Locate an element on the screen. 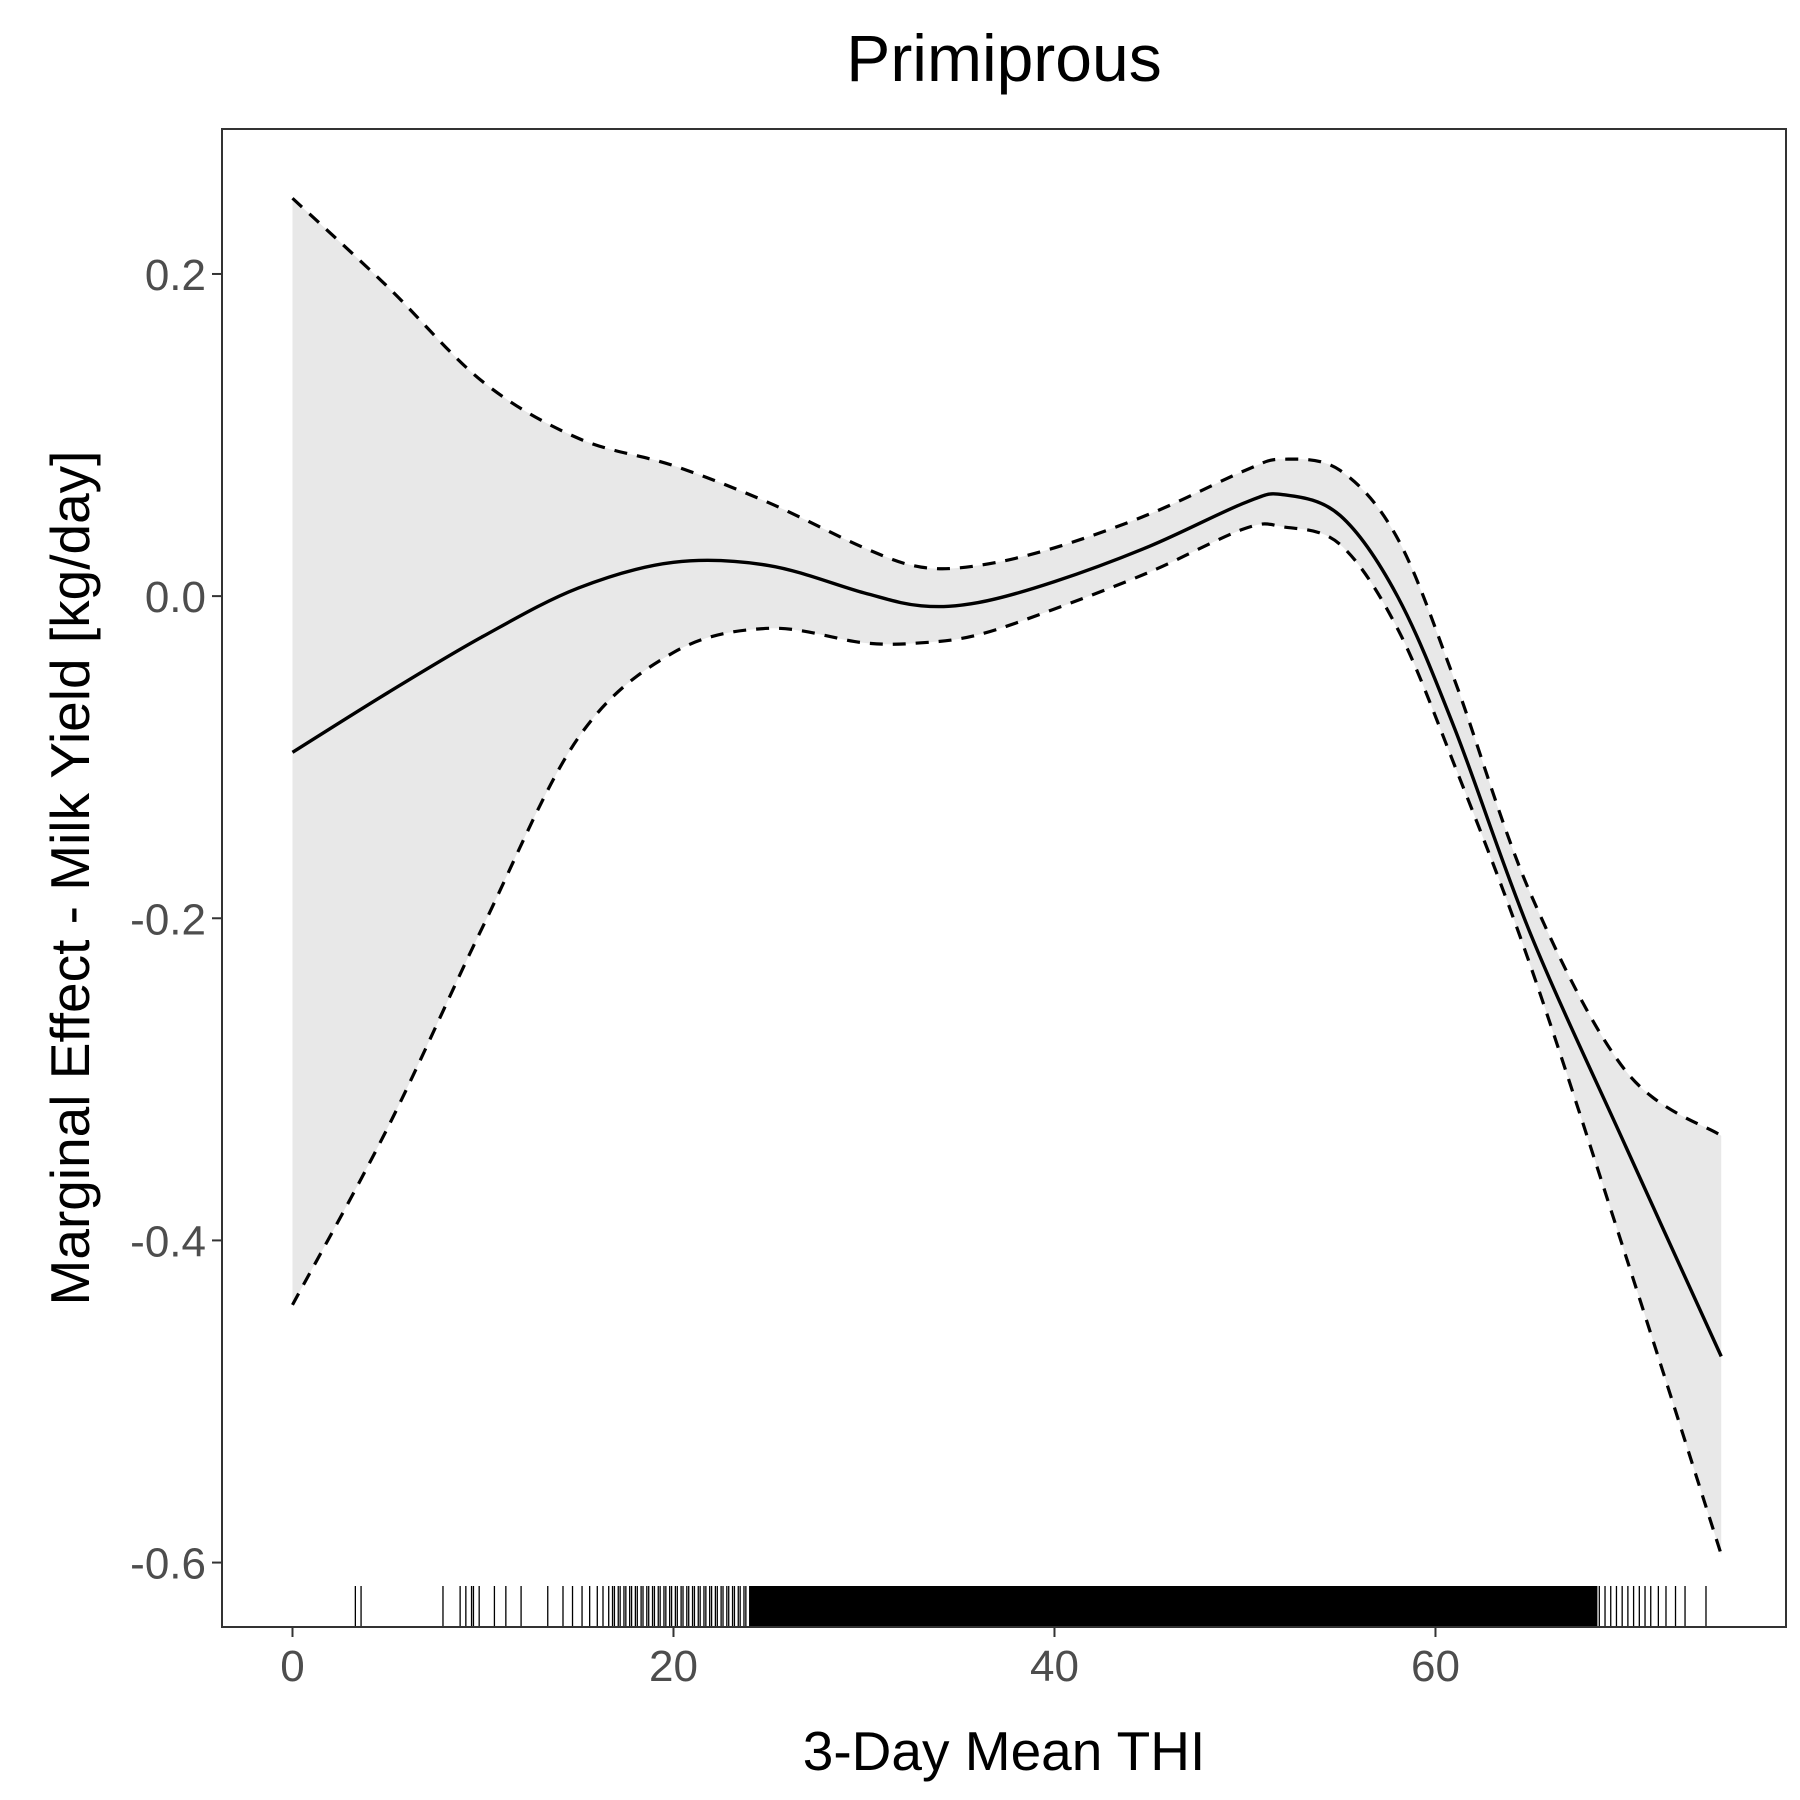  x-tick-label: 40 is located at coordinates (1054, 1666).